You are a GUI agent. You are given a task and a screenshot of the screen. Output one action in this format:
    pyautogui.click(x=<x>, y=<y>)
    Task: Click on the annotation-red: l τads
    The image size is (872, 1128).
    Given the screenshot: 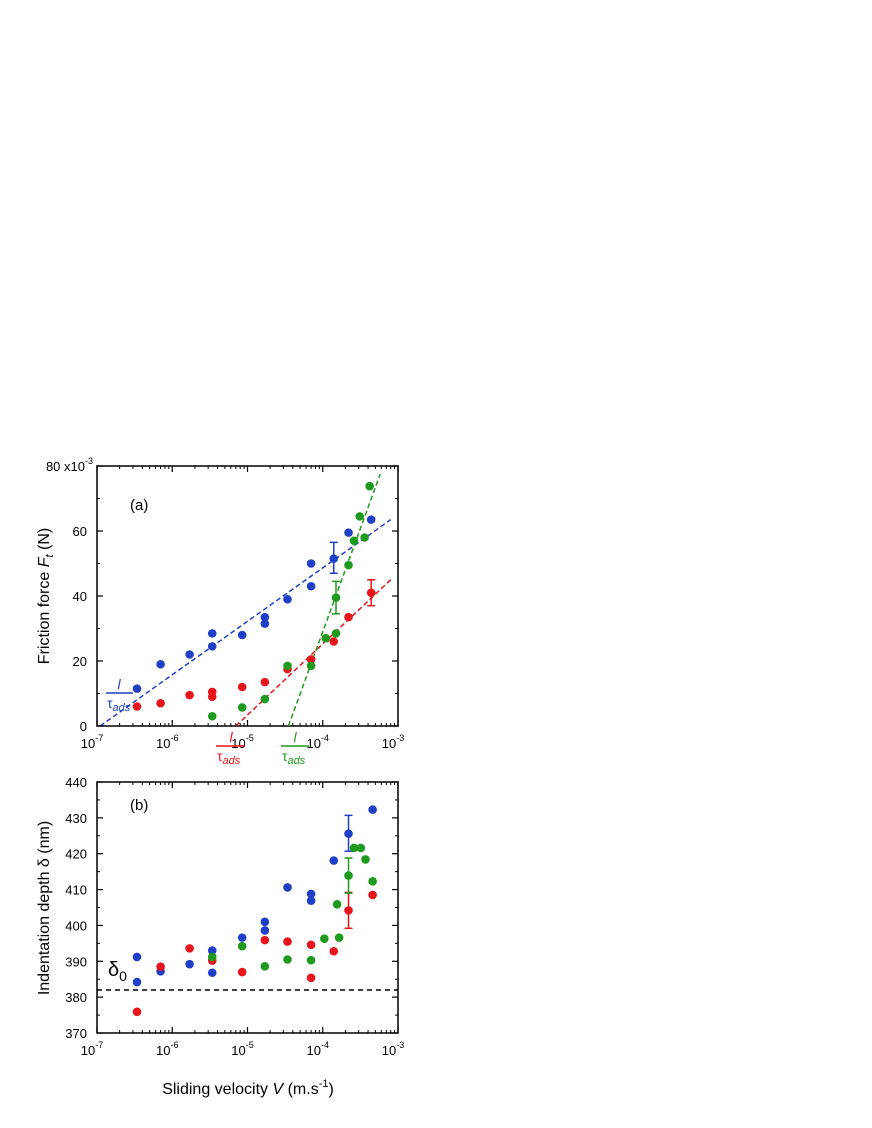 What is the action you would take?
    pyautogui.click(x=230, y=748)
    